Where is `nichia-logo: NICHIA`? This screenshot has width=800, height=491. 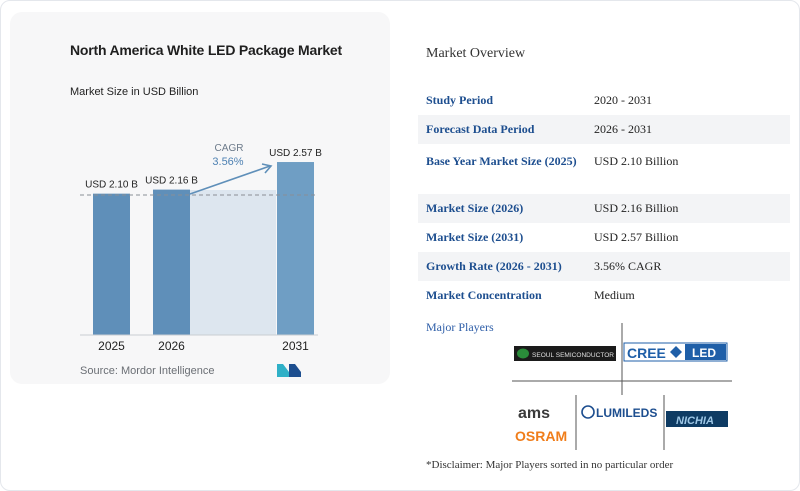 nichia-logo: NICHIA is located at coordinates (697, 419).